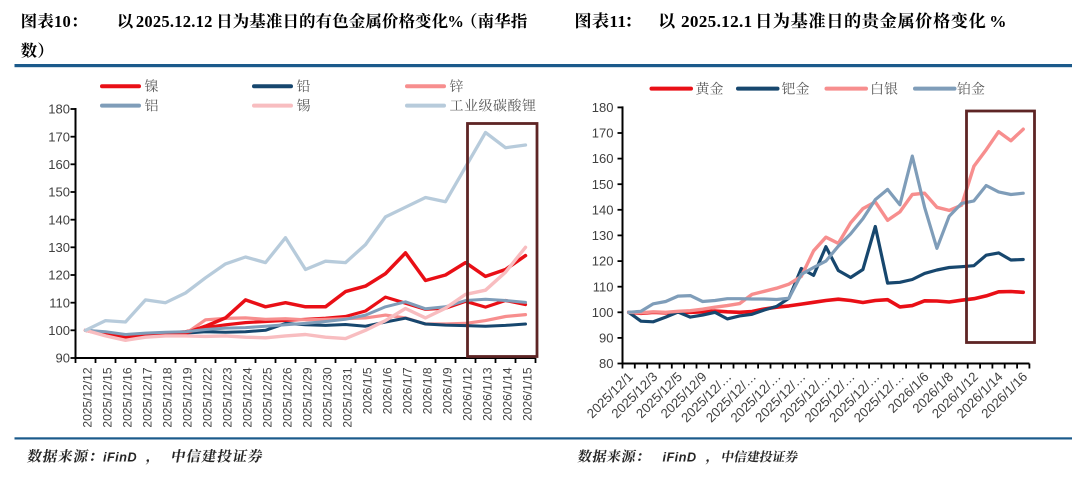 The width and height of the screenshot is (1080, 477). Describe the element at coordinates (307, 397) in the screenshot. I see `svg-text: 2025/12/29` at that location.